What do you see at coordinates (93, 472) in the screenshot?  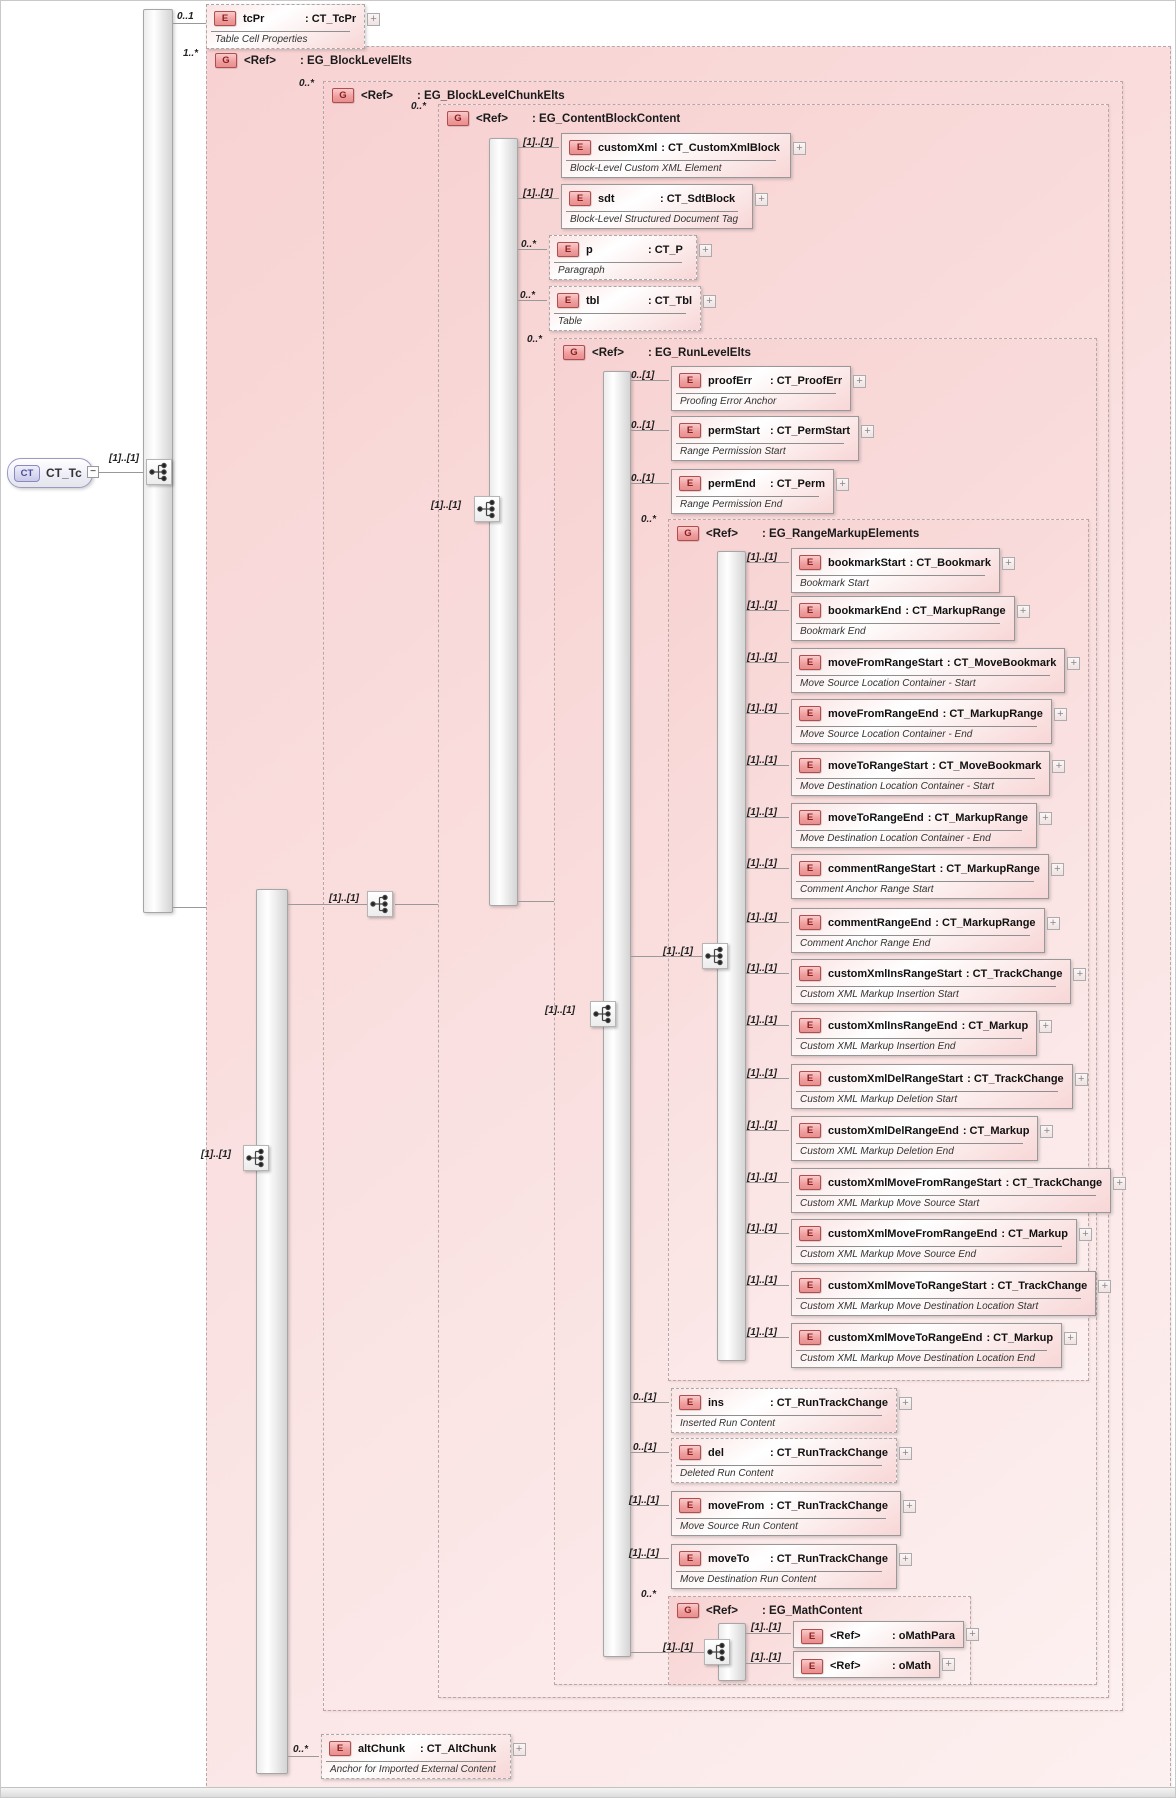 I see `collapse-icon: −` at bounding box center [93, 472].